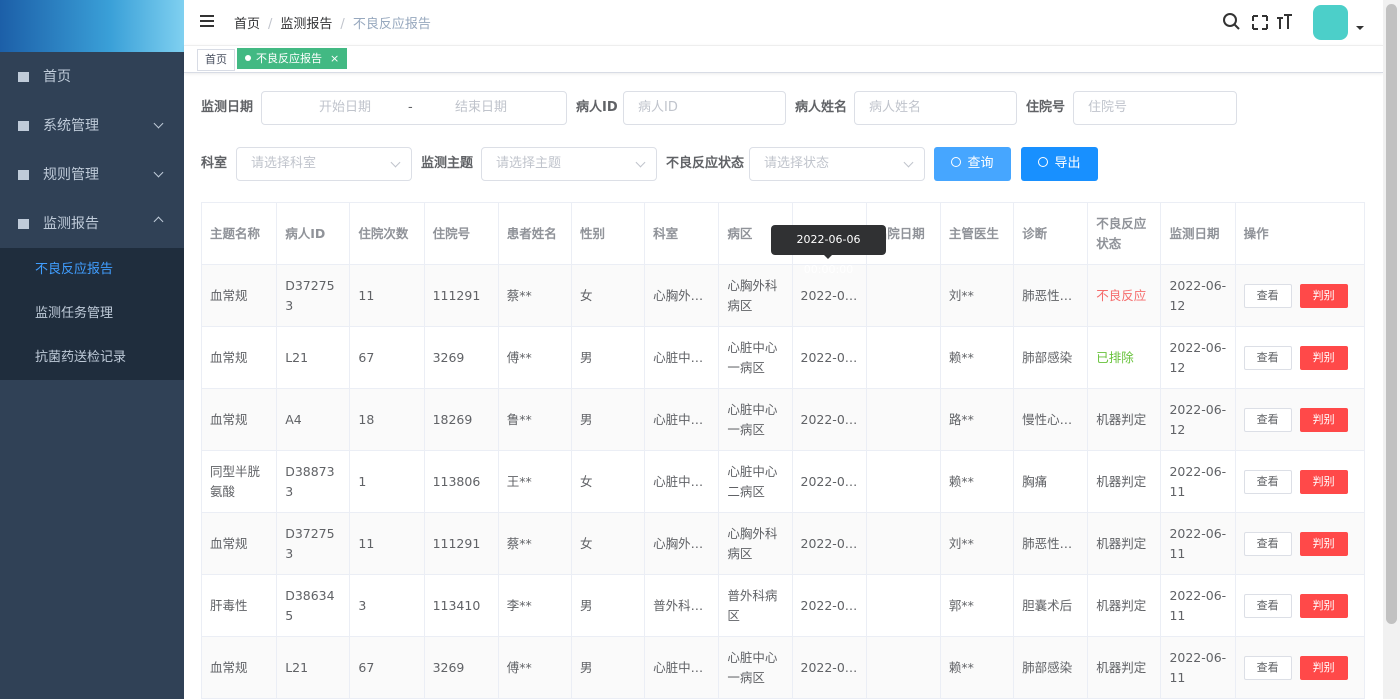 The height and width of the screenshot is (699, 1400). Describe the element at coordinates (481, 107) in the screenshot. I see `end-placeholder: 结束日期` at that location.